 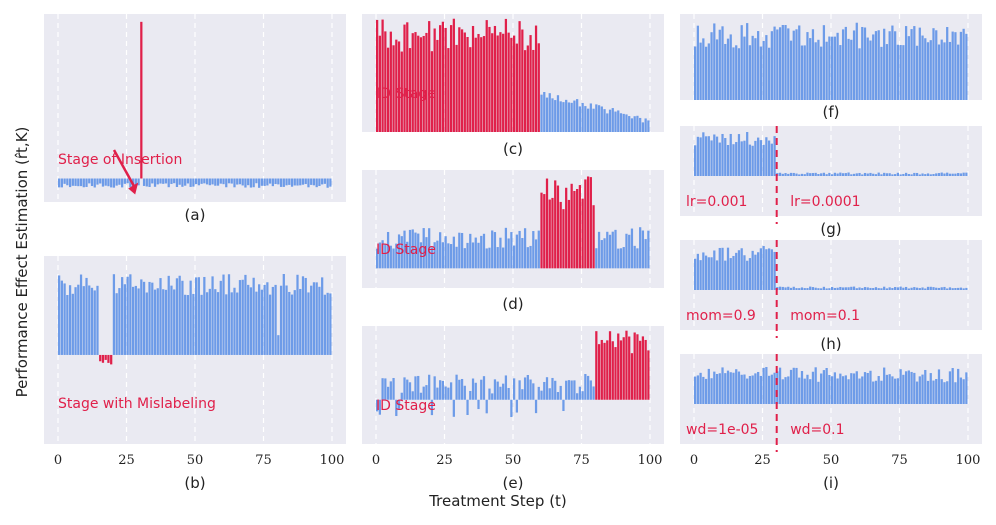 I want to click on panel-c: ID Stage (c), so click(x=513, y=86).